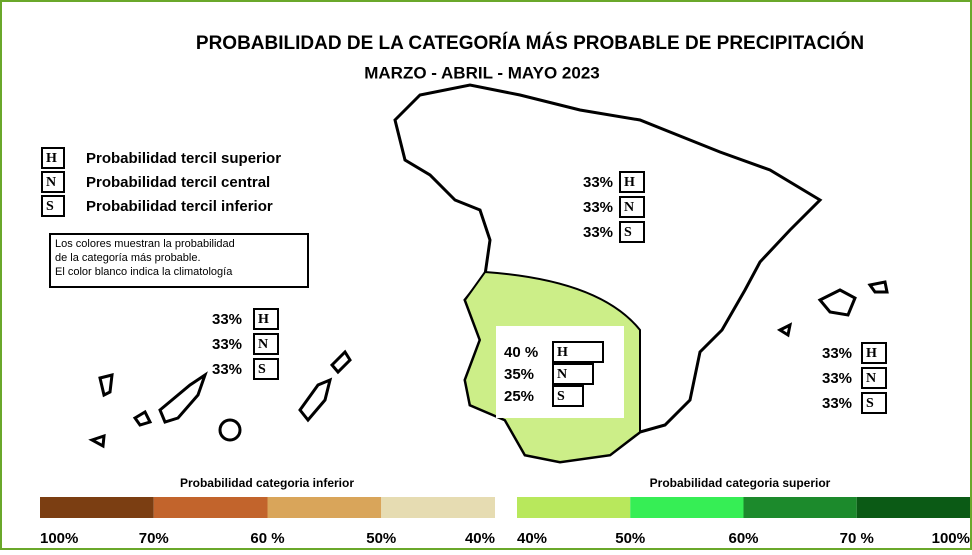 The width and height of the screenshot is (972, 555). Describe the element at coordinates (267, 483) in the screenshot. I see `scale-title: Probabilidad categoria inferior` at that location.